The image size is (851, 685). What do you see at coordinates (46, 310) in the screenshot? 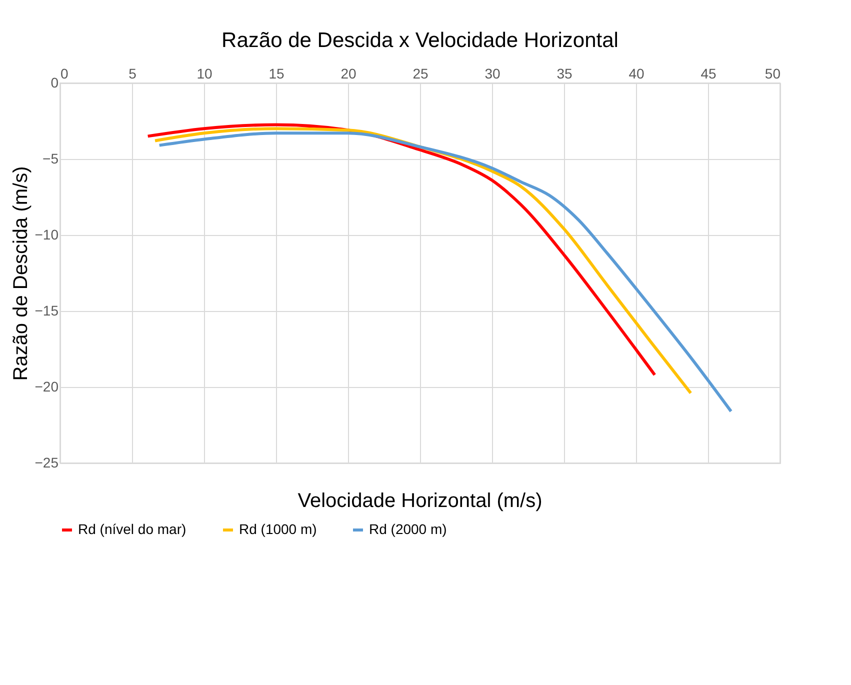
I see `y-tick-label: −15` at bounding box center [46, 310].